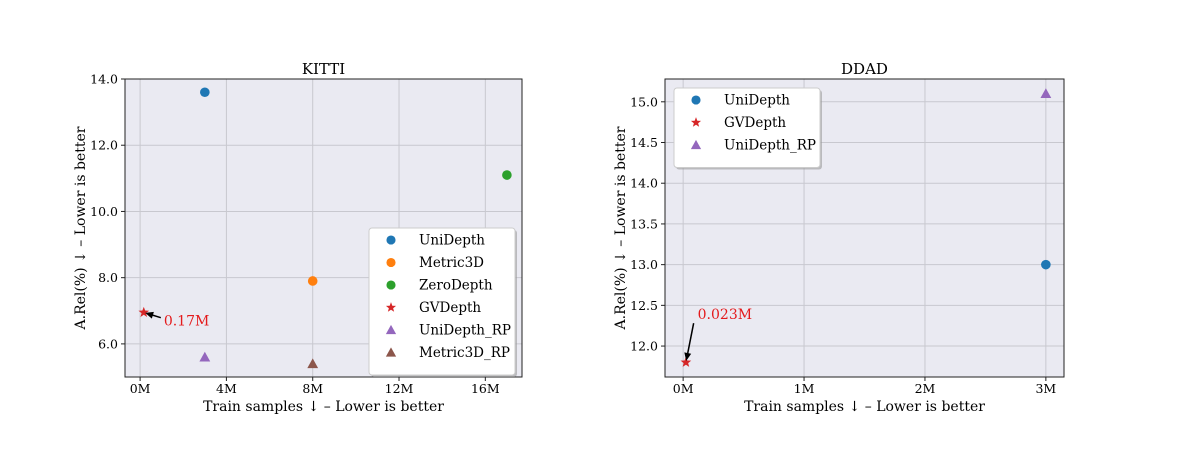  What do you see at coordinates (312, 388) in the screenshot?
I see `x-tick-label: 8M` at bounding box center [312, 388].